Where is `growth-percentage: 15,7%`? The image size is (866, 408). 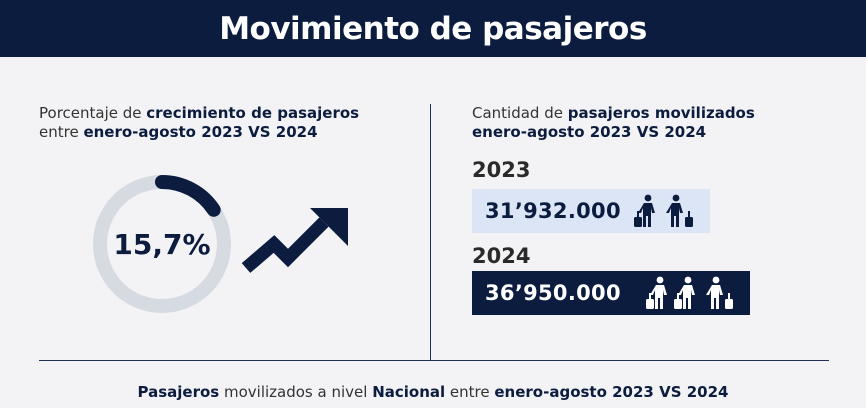
growth-percentage: 15,7% is located at coordinates (162, 244).